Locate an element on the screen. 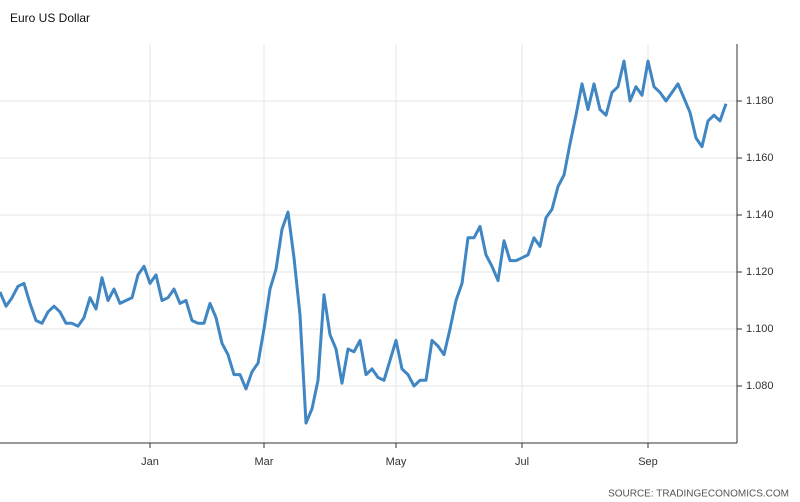  y-tick-label: 1.120 is located at coordinates (760, 272).